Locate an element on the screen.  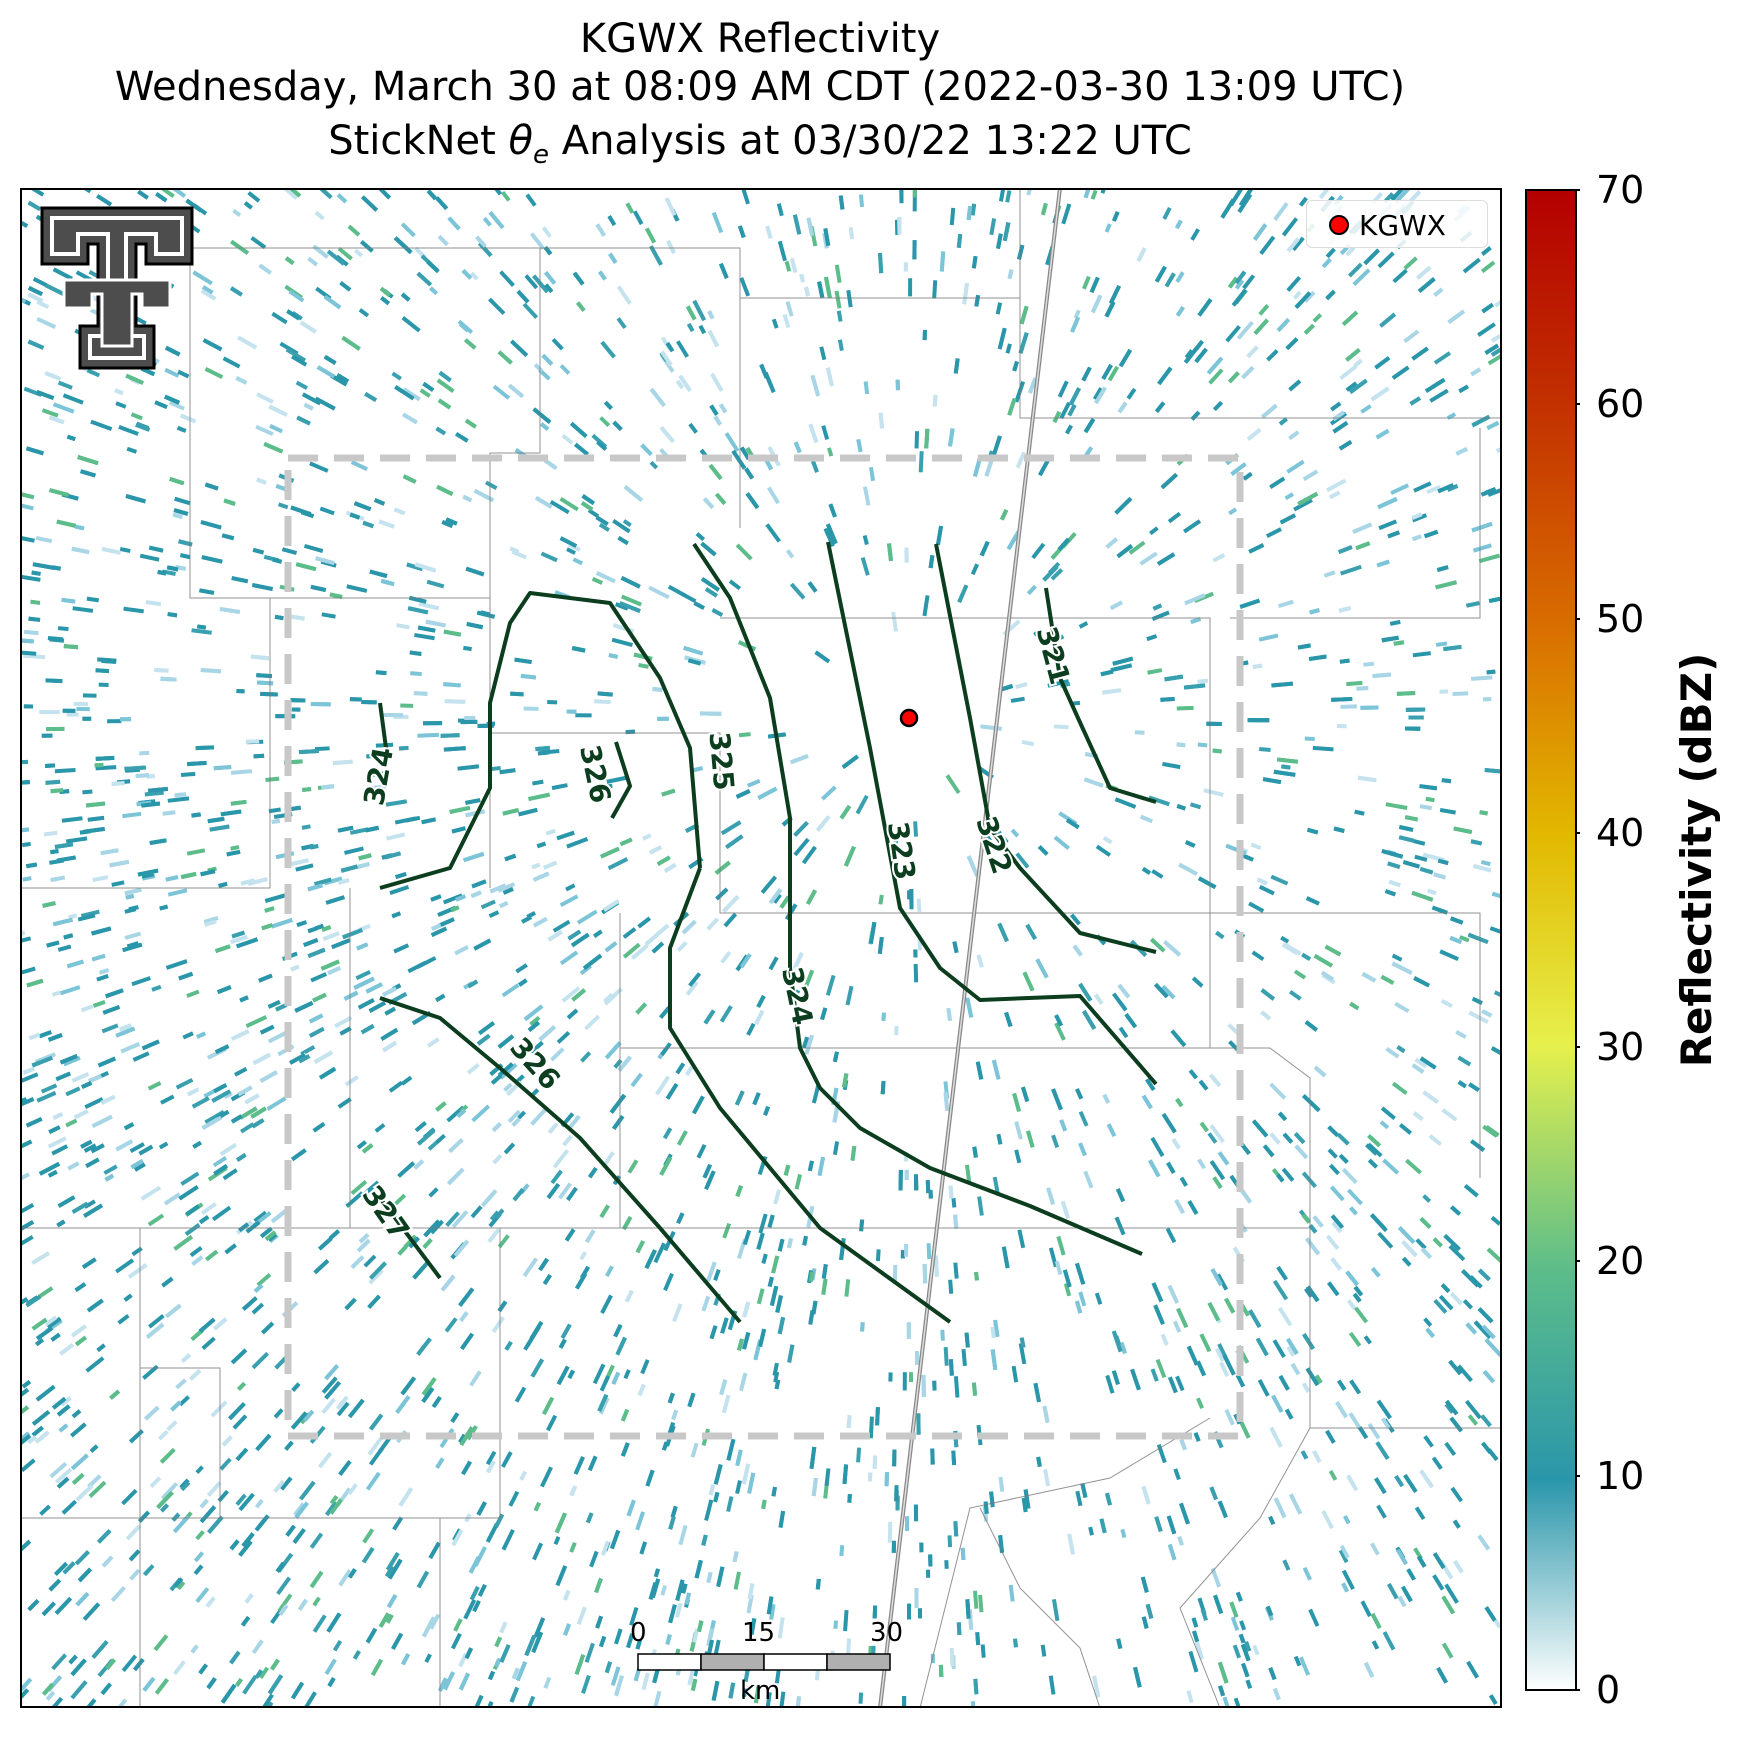
title-line-1: KGWX Reflectivity is located at coordinates (760, 39).